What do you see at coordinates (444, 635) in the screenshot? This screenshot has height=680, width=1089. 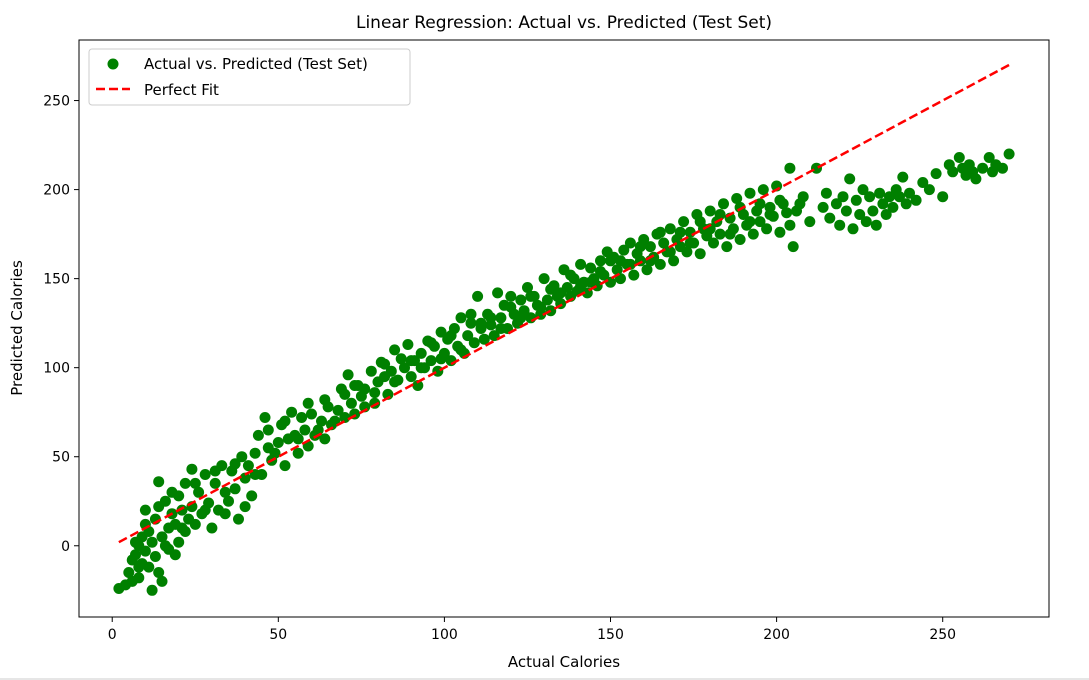 I see `x-tick-label: 100` at bounding box center [444, 635].